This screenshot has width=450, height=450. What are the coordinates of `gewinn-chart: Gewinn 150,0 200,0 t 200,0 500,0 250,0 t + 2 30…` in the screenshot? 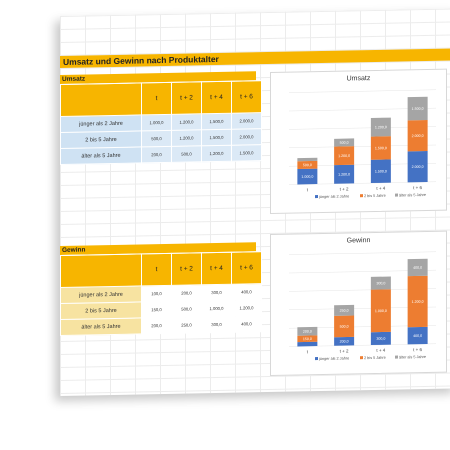 It's located at (358, 303).